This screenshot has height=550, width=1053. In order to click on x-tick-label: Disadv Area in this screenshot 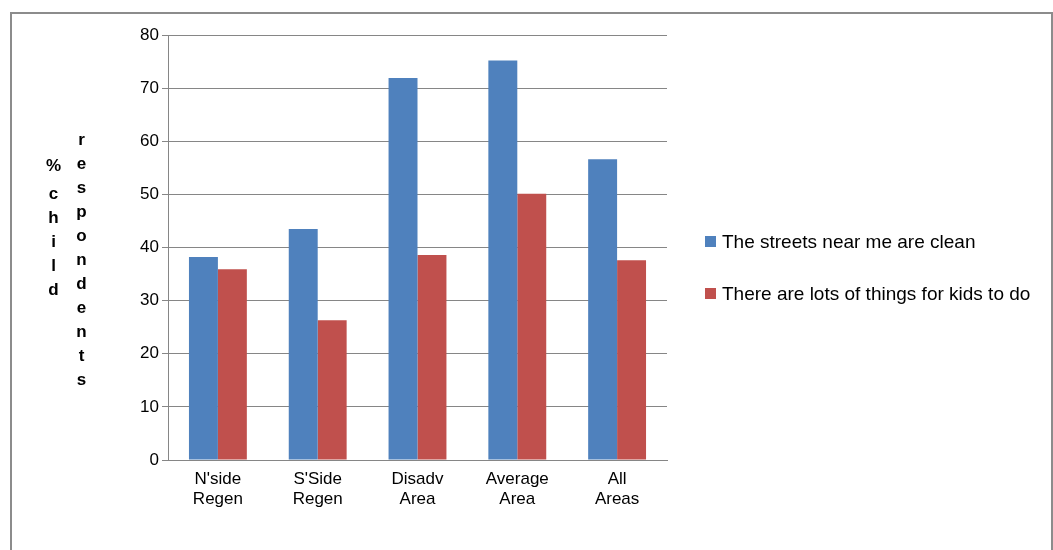, I will do `click(417, 488)`.